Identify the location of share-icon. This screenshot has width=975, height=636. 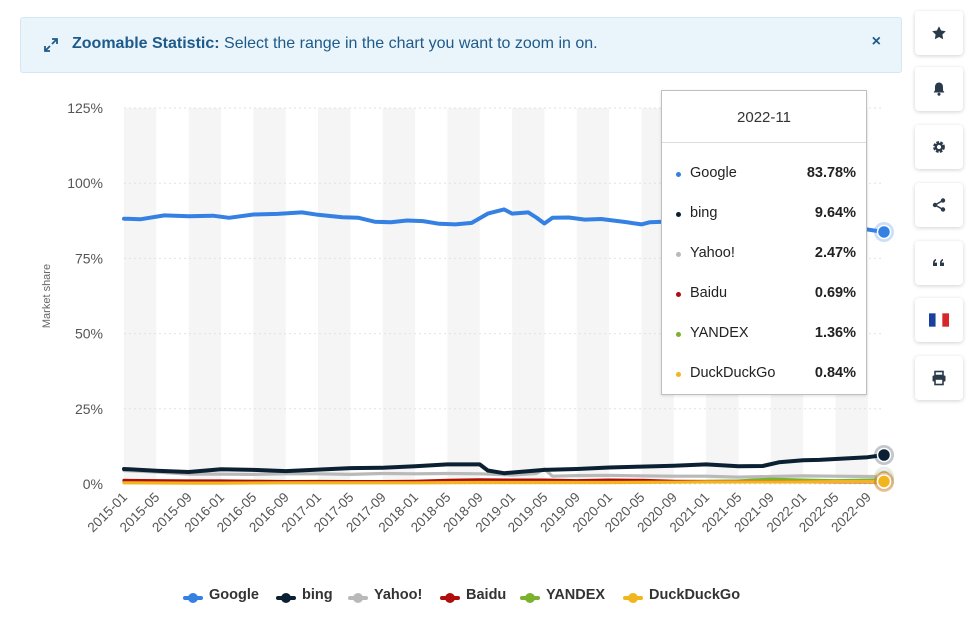
(939, 205).